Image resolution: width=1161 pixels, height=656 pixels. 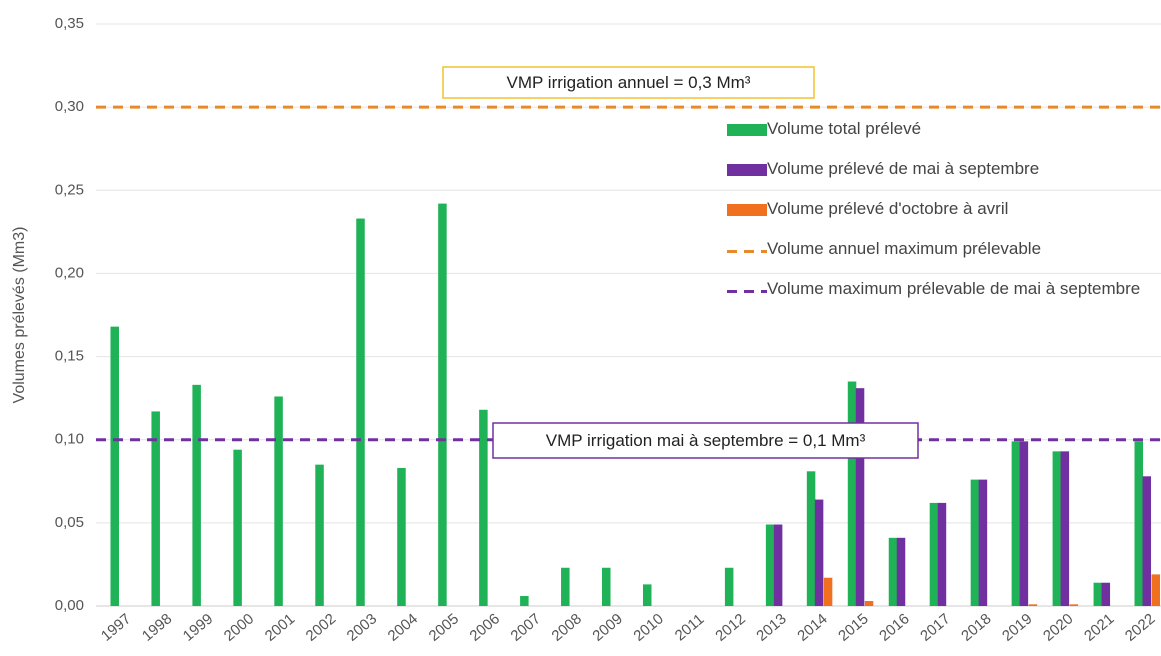 I want to click on y-tick-label: 0,35, so click(x=69, y=23).